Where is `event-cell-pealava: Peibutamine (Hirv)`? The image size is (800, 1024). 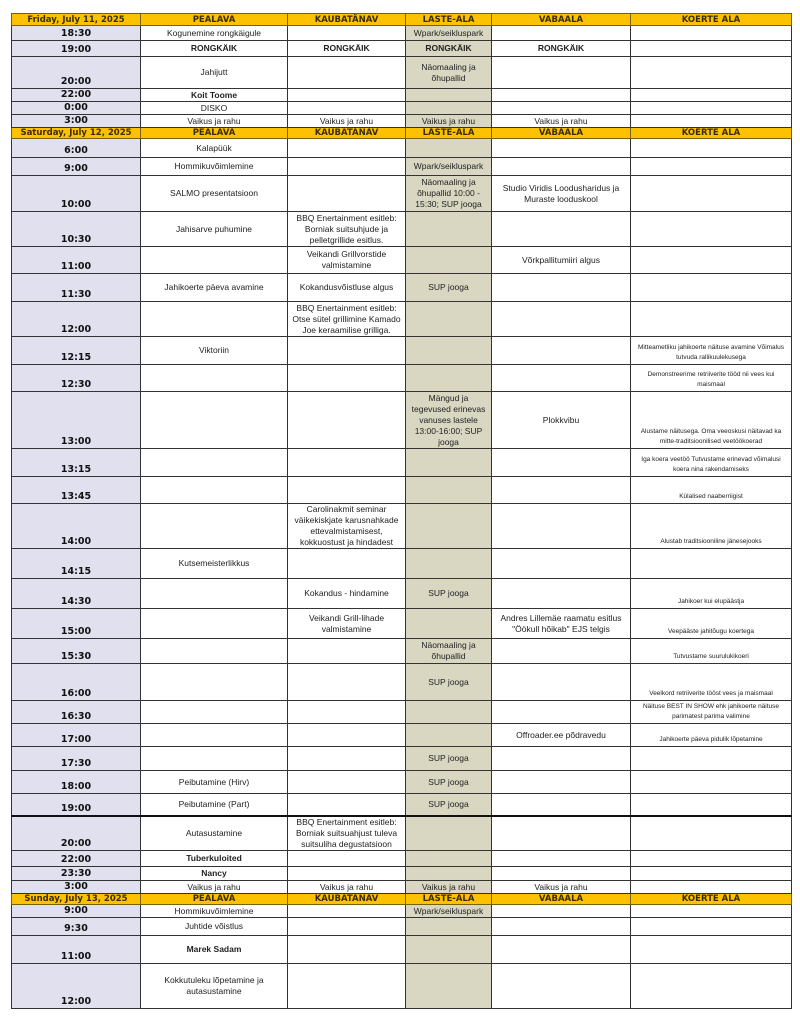
event-cell-pealava: Peibutamine (Hirv) is located at coordinates (214, 782).